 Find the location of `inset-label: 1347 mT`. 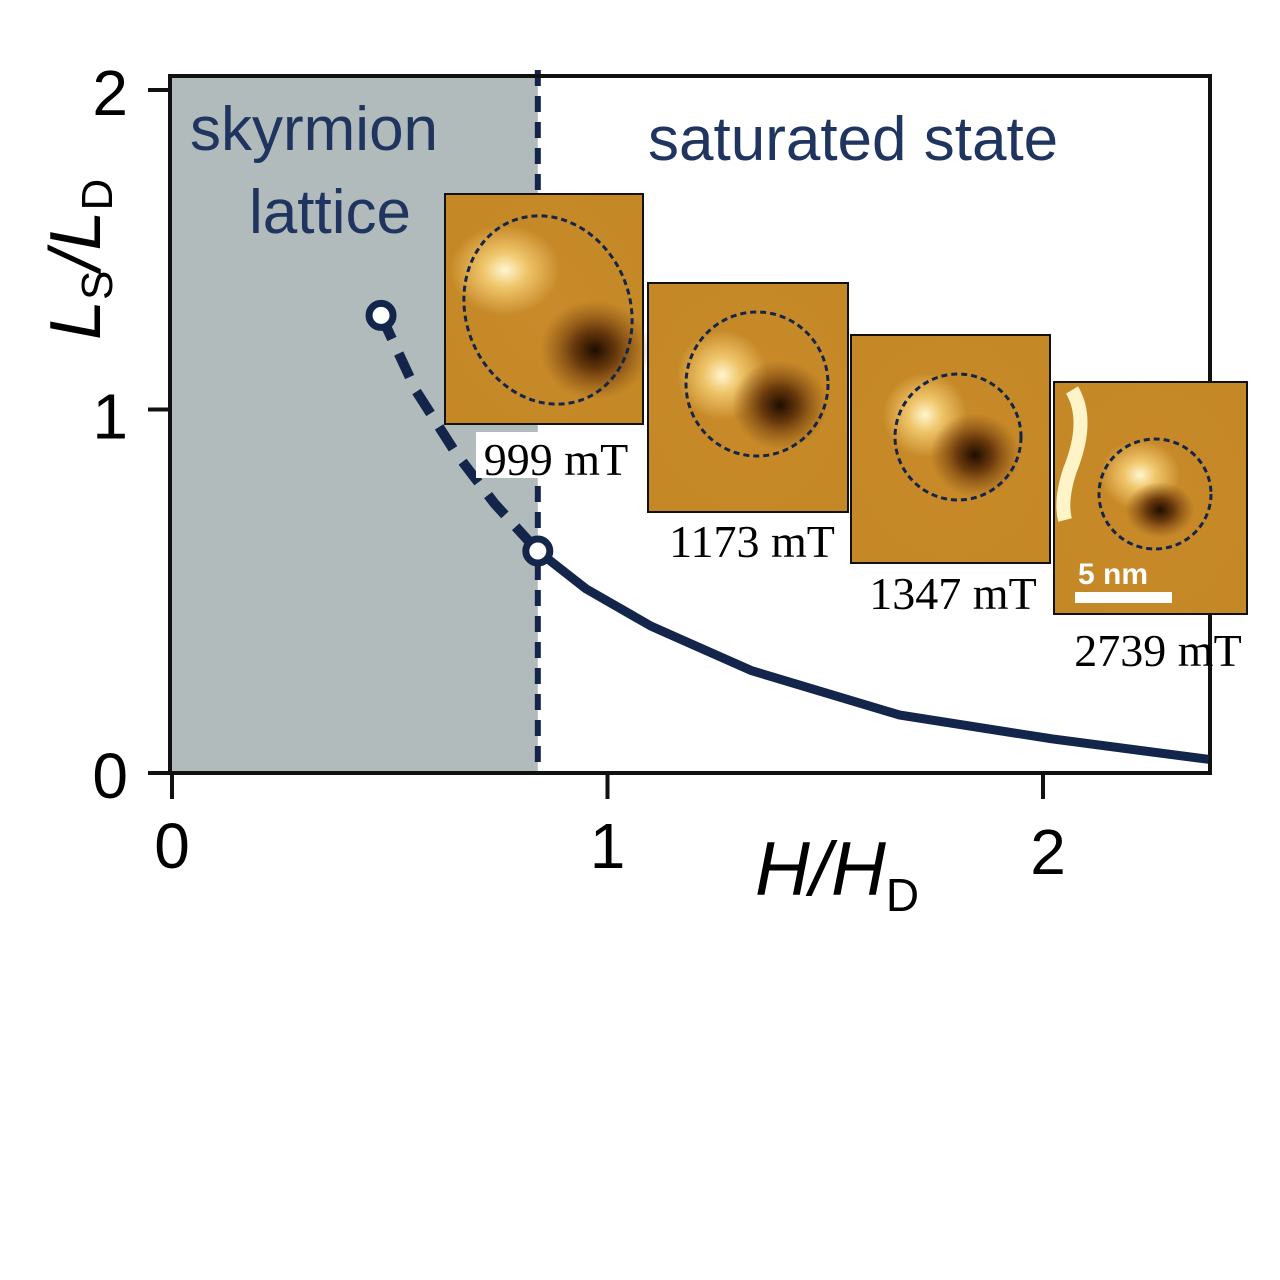

inset-label: 1347 mT is located at coordinates (952, 593).